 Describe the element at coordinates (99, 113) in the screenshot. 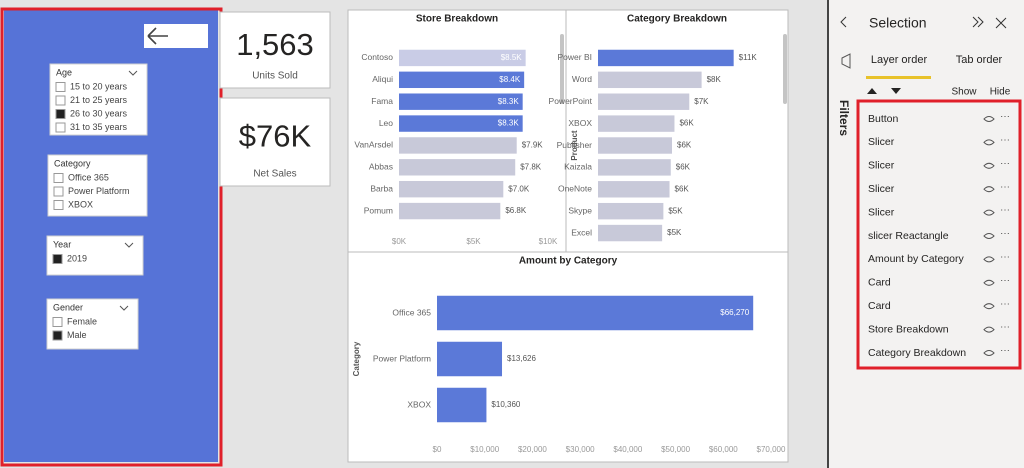

I see `slicer-item: 26 to 30 years` at that location.